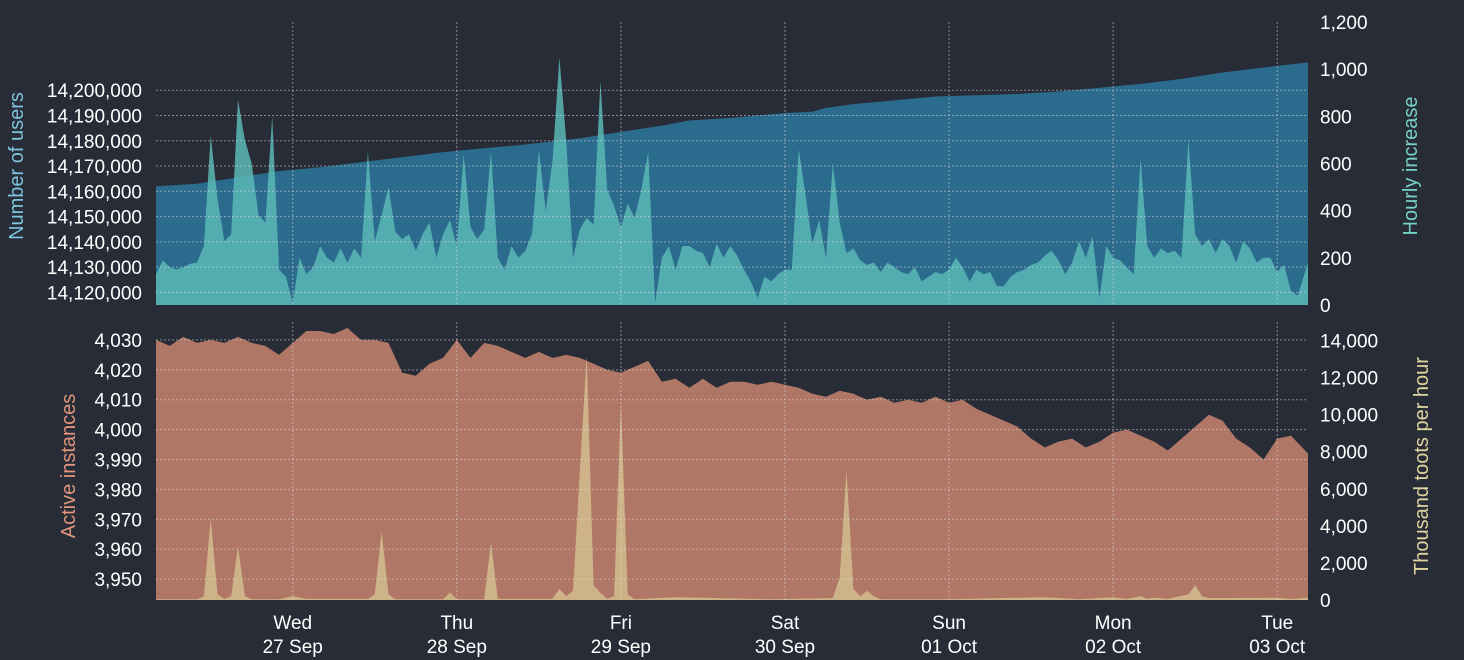  Describe the element at coordinates (118, 490) in the screenshot. I see `instances-axis-tick: 3,980` at that location.